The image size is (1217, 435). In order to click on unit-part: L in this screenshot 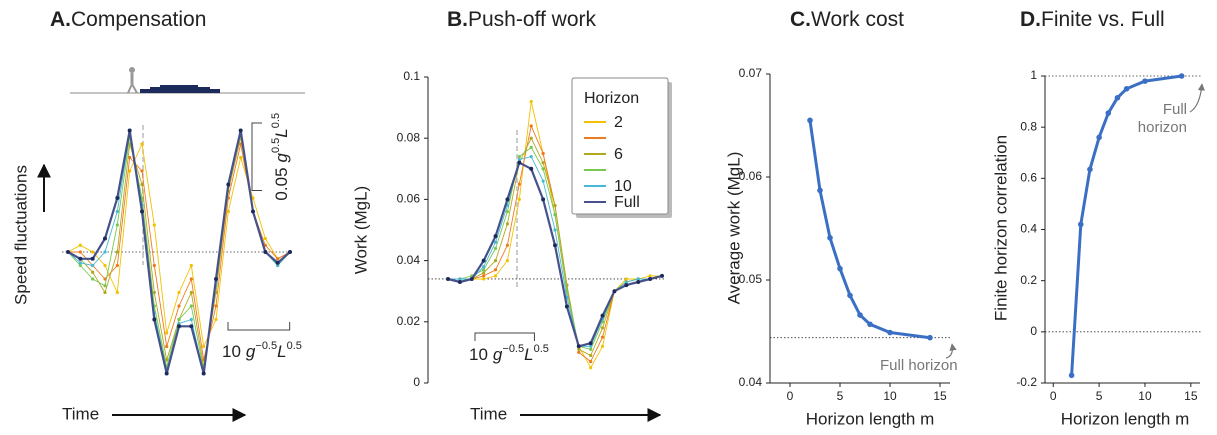, I will do `click(281, 351)`.